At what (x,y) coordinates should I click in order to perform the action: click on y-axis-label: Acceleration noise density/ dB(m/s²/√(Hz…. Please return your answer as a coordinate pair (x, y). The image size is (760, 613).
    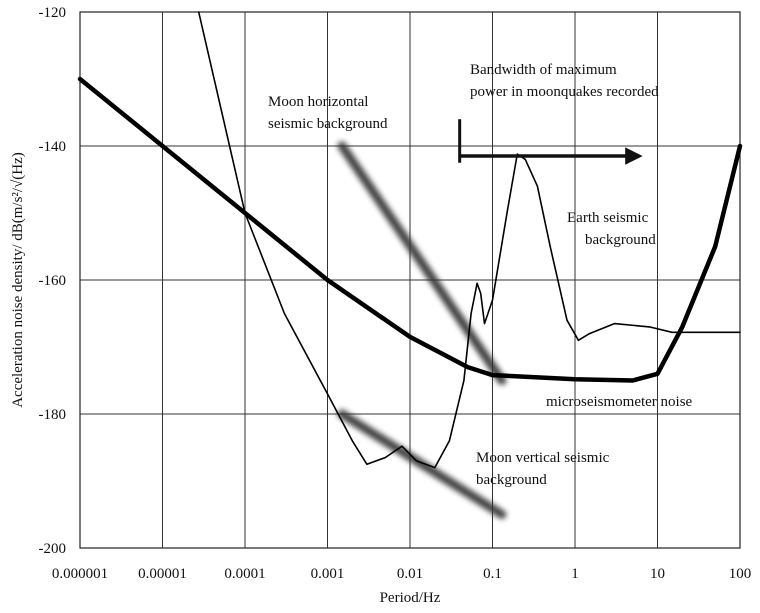
    Looking at the image, I should click on (18, 280).